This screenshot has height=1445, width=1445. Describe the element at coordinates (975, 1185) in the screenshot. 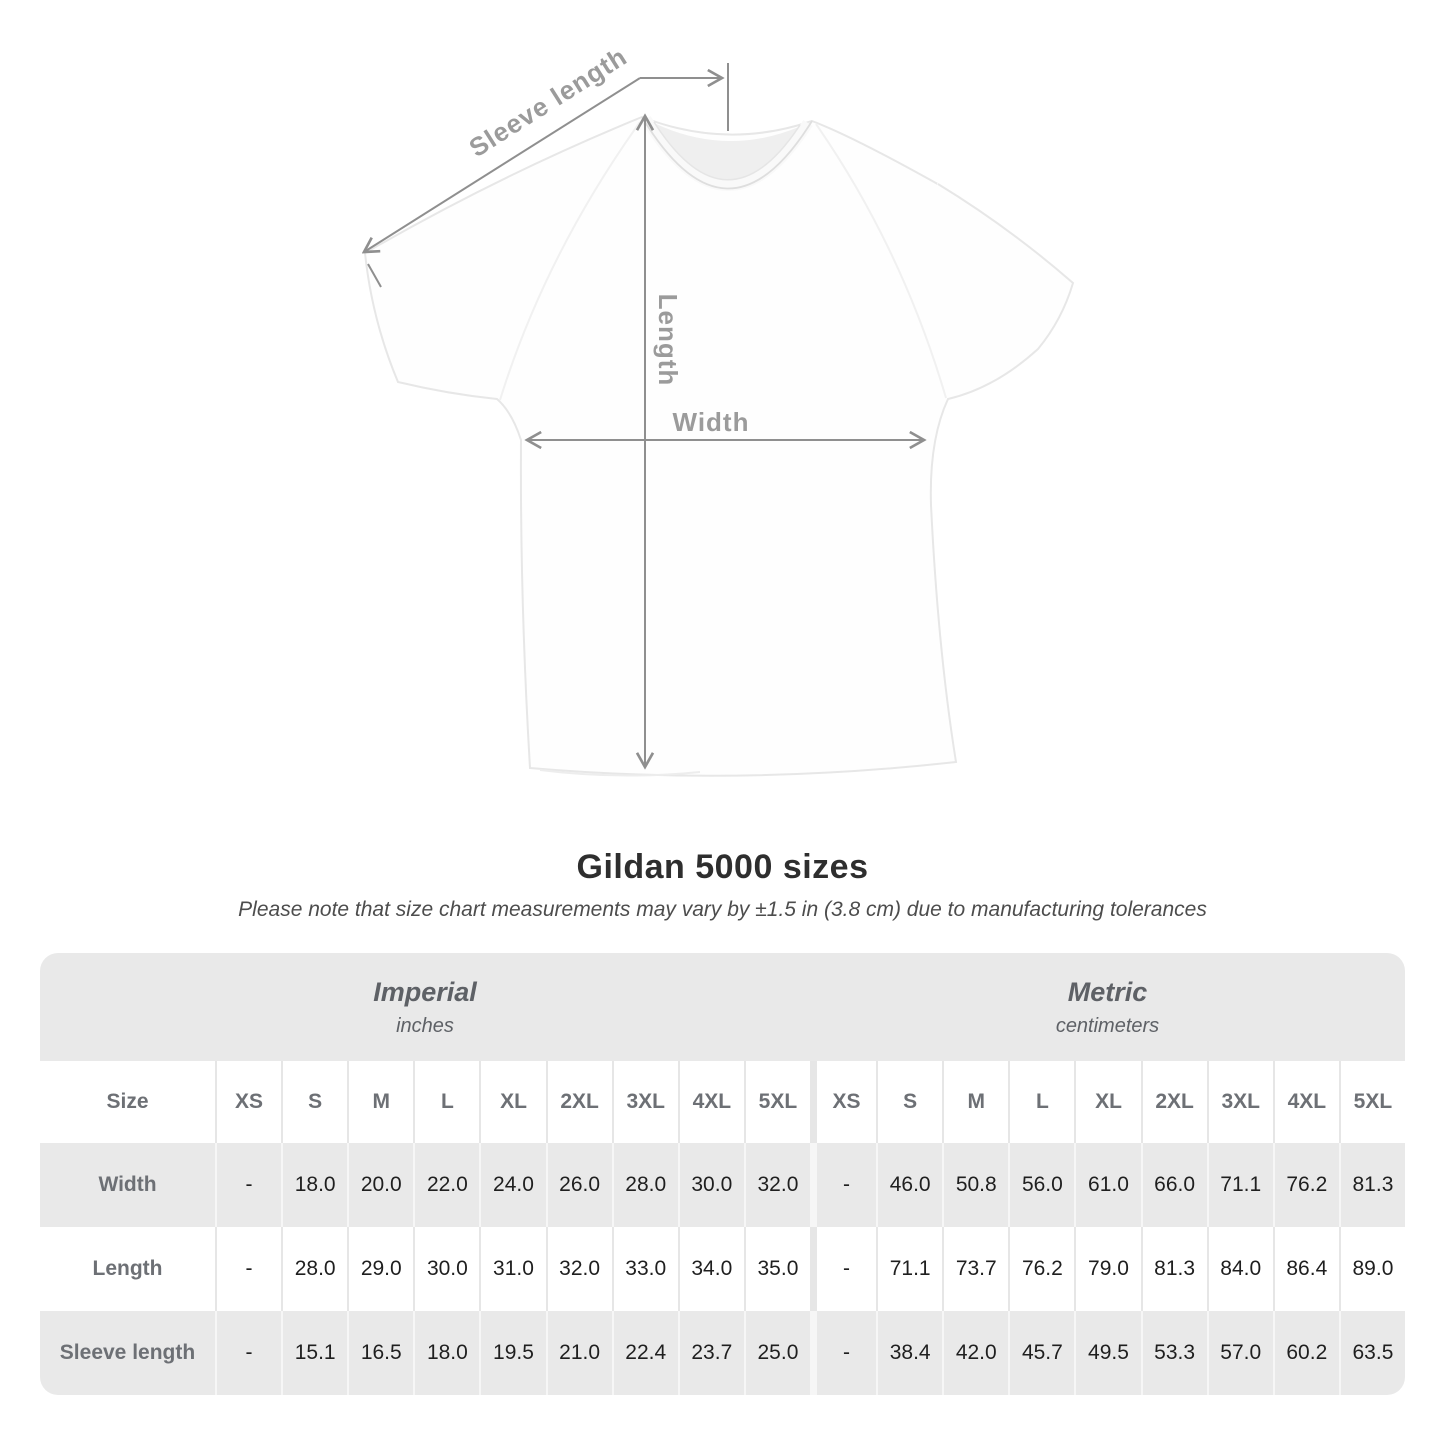

I see `table-cell: 50.8` at that location.